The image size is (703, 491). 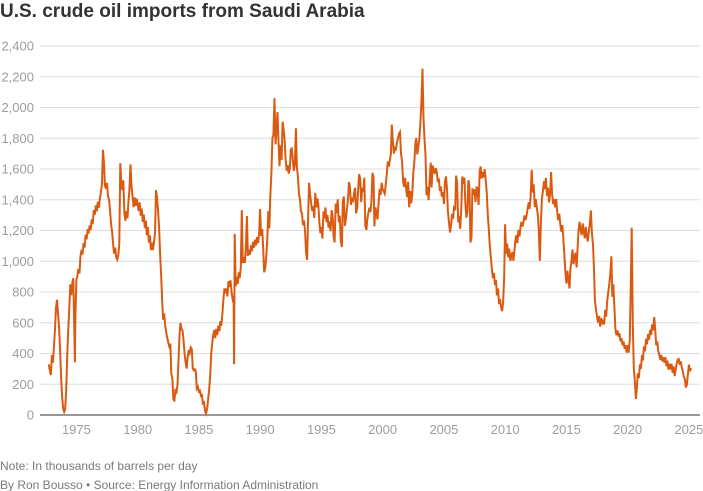 What do you see at coordinates (198, 429) in the screenshot?
I see `svg-text: 1985` at bounding box center [198, 429].